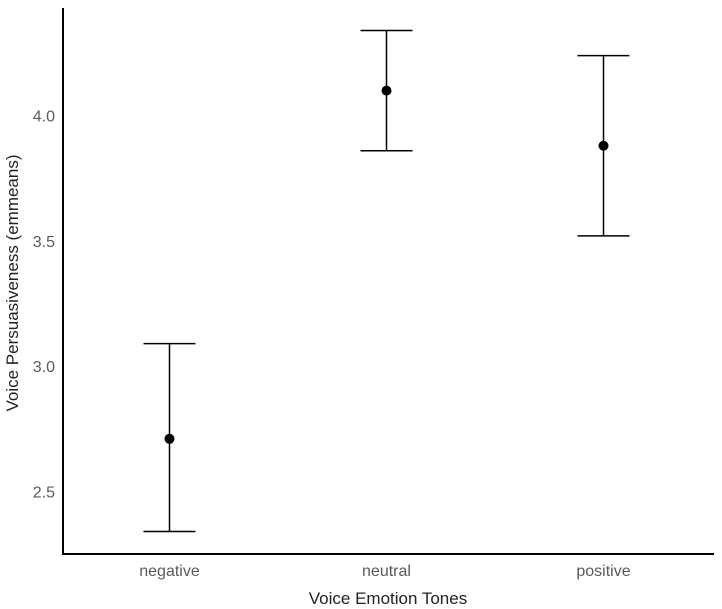  Describe the element at coordinates (603, 571) in the screenshot. I see `x-tick-label: positive` at that location.